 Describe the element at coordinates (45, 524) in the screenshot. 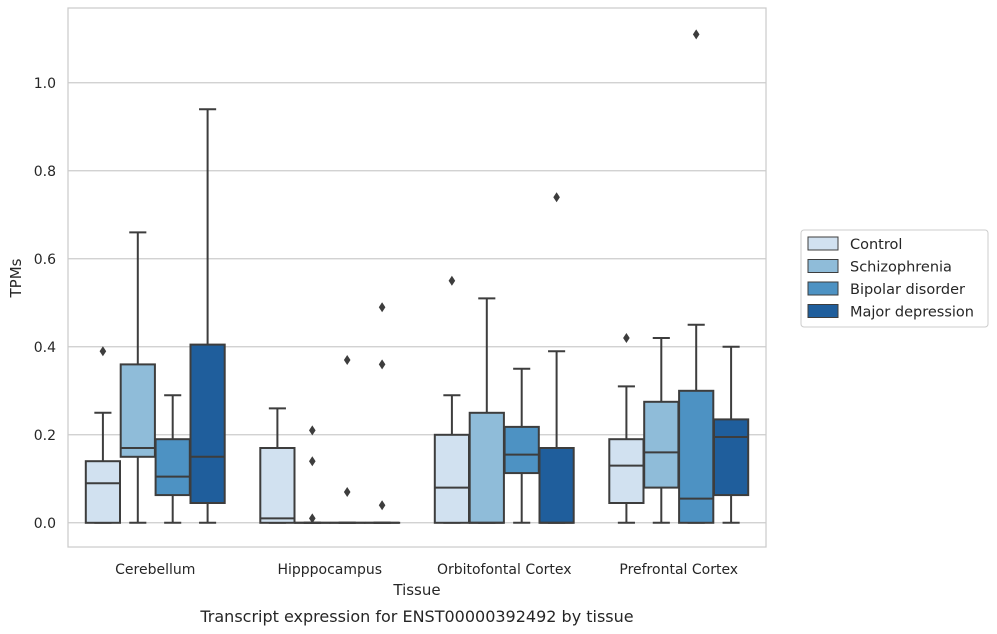

I see `y-tick-label: 0.0` at that location.